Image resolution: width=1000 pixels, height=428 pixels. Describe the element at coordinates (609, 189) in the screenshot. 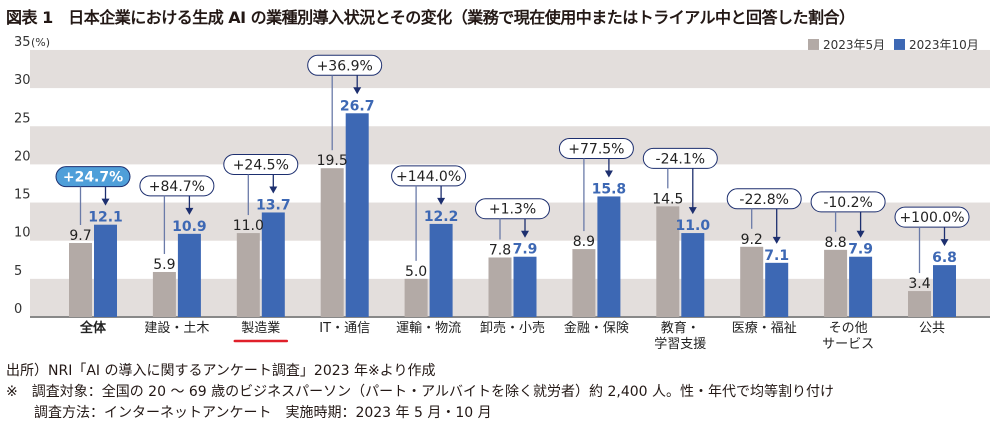

I see `value-label-2023-10: 15.8` at that location.